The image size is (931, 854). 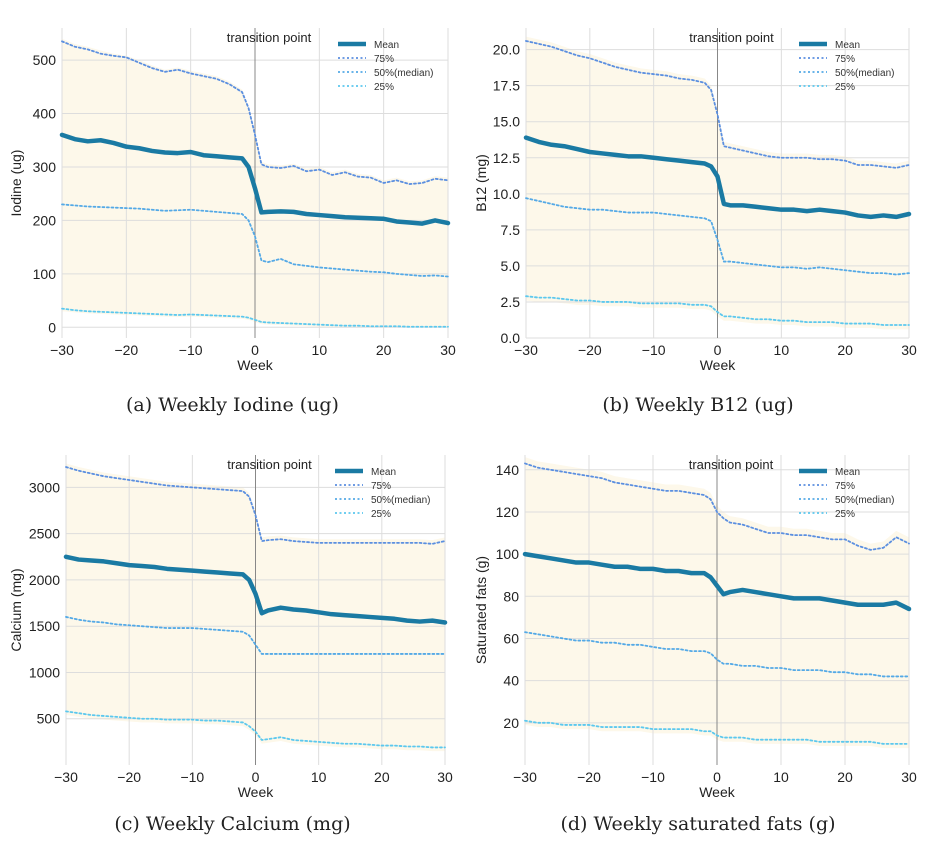 What do you see at coordinates (45, 114) in the screenshot?
I see `y-tick-label: 400` at bounding box center [45, 114].